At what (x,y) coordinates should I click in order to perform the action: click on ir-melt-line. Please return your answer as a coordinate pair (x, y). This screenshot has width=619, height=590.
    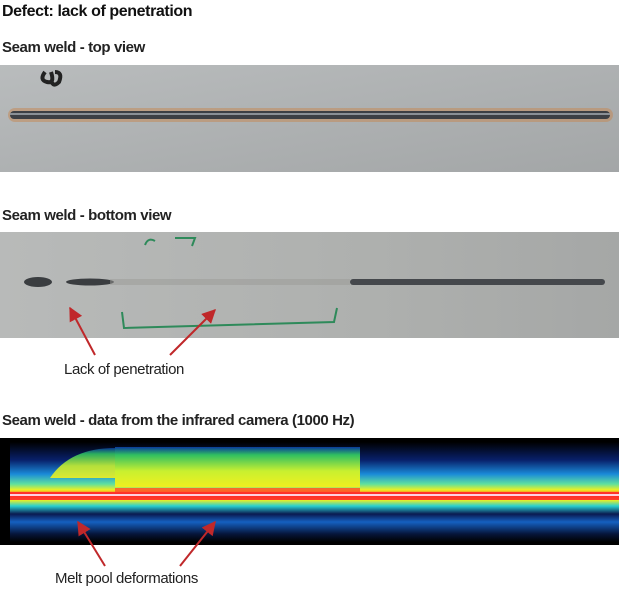
    Looking at the image, I should click on (237, 490).